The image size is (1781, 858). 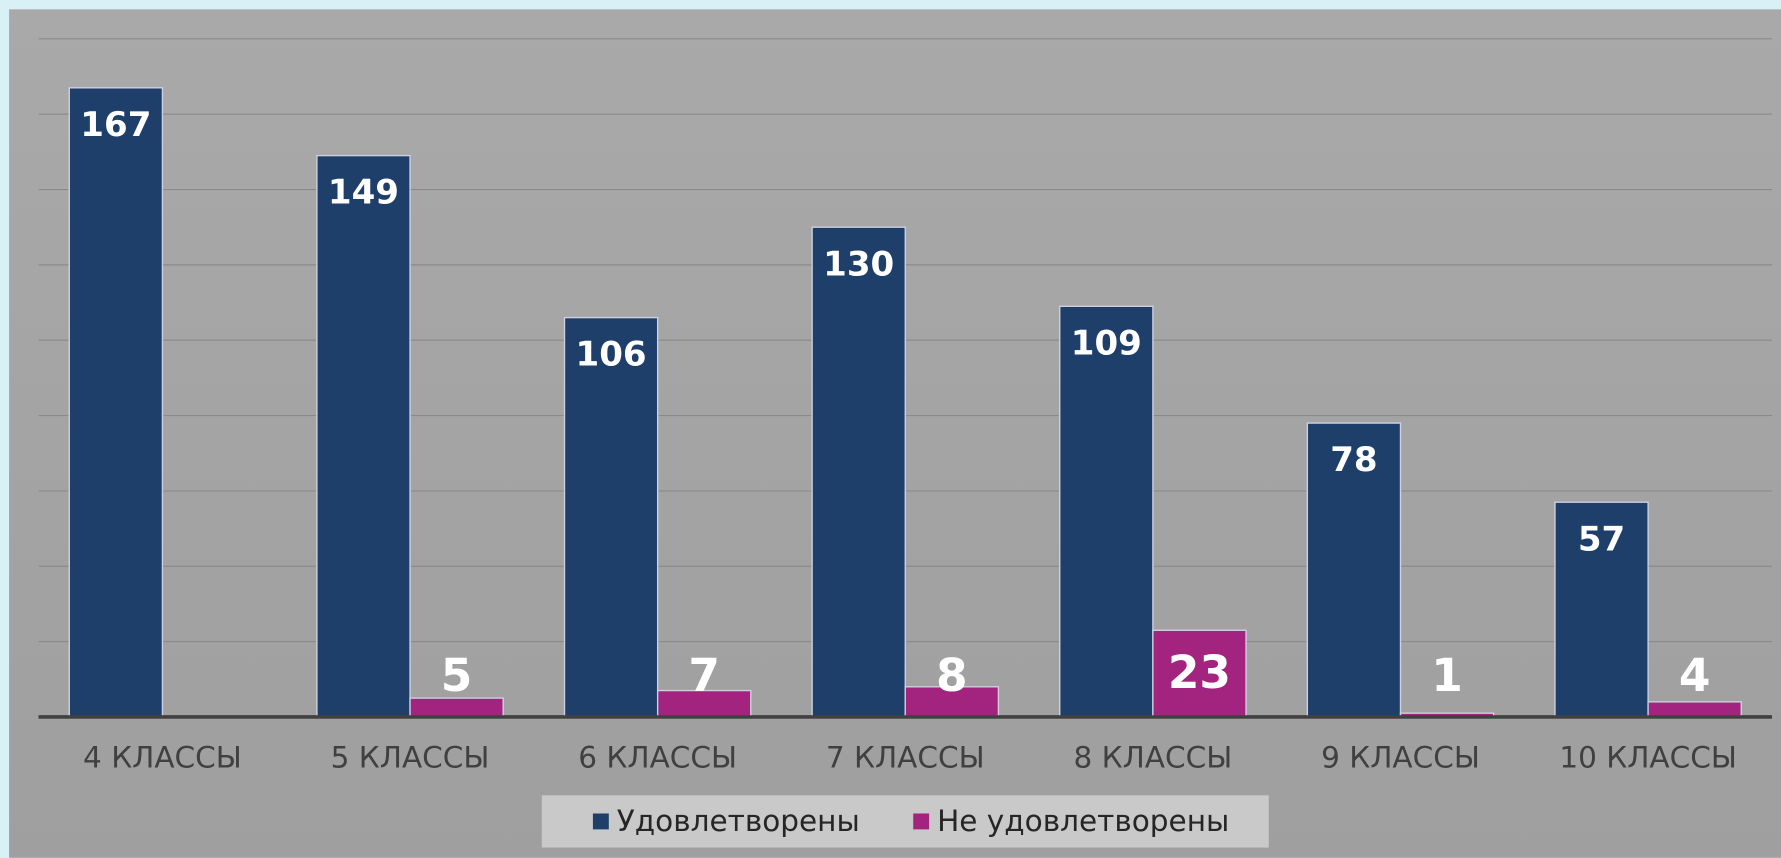 What do you see at coordinates (457, 675) in the screenshot?
I see `data-label: 5` at bounding box center [457, 675].